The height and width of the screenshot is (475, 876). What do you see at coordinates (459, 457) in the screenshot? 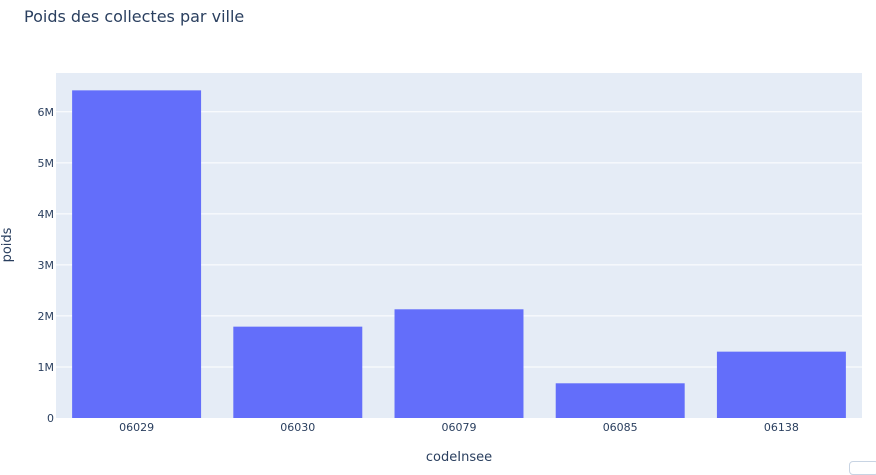
I see `x-axis-title: codeInsee` at bounding box center [459, 457].